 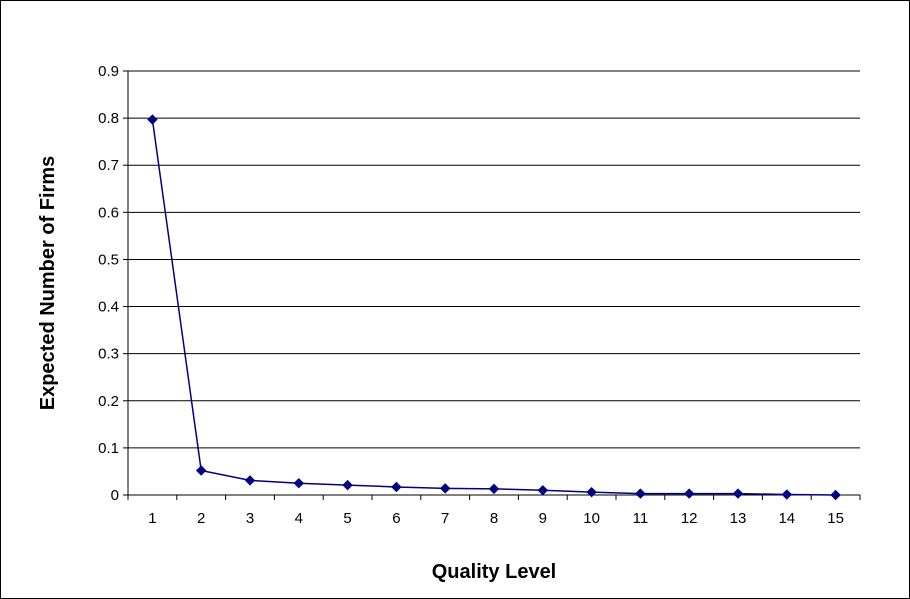 I want to click on x-tick-label: 3, so click(x=250, y=518).